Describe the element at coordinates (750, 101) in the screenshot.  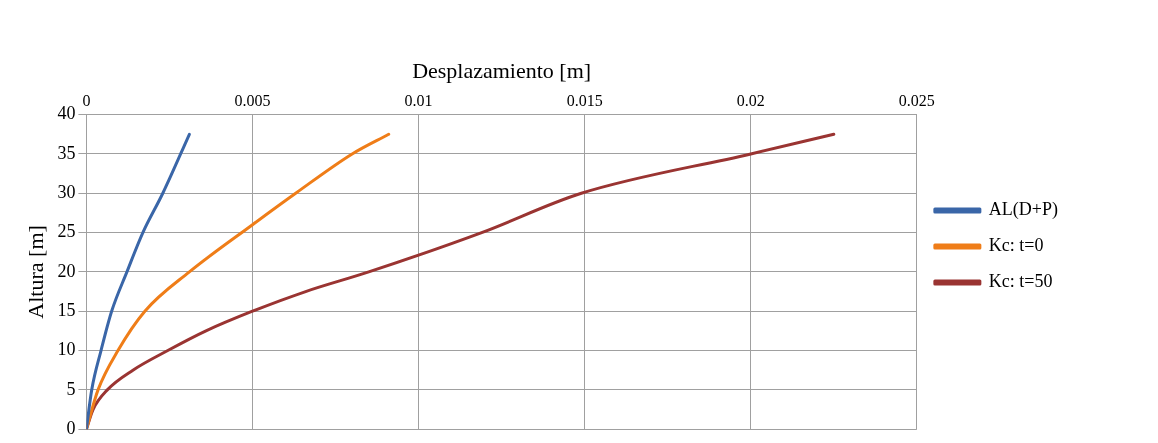
I see `x-tick-label: 0.02` at that location.